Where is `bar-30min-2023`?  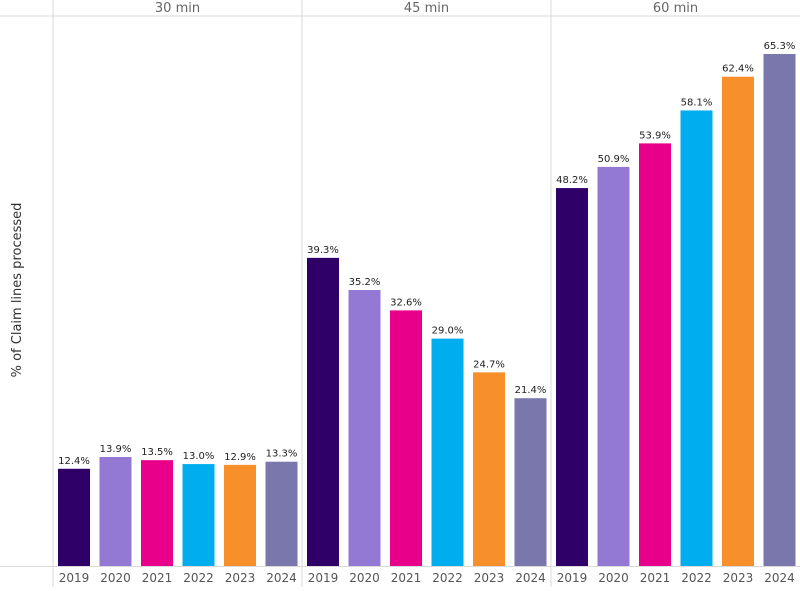 bar-30min-2023 is located at coordinates (240, 515).